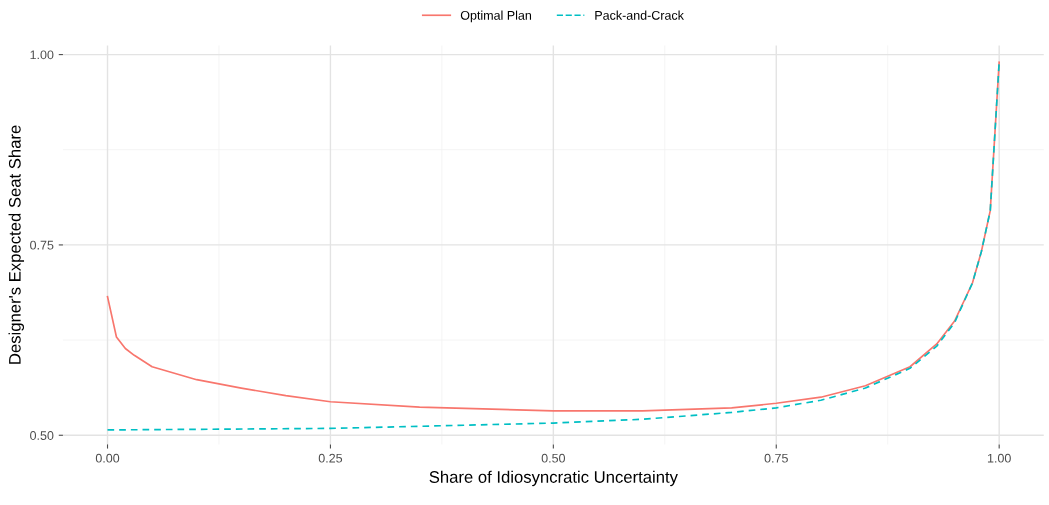 This screenshot has height=505, width=1049. I want to click on x-tick-label: 1.00, so click(999, 458).